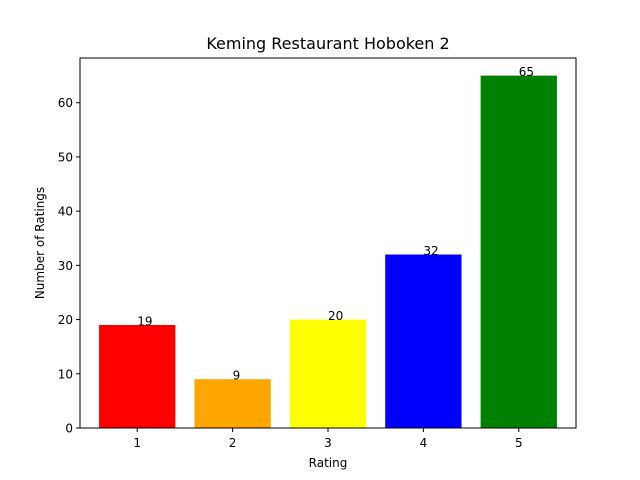 This screenshot has width=640, height=480. Describe the element at coordinates (328, 463) in the screenshot. I see `x-axis-label: Rating` at that location.